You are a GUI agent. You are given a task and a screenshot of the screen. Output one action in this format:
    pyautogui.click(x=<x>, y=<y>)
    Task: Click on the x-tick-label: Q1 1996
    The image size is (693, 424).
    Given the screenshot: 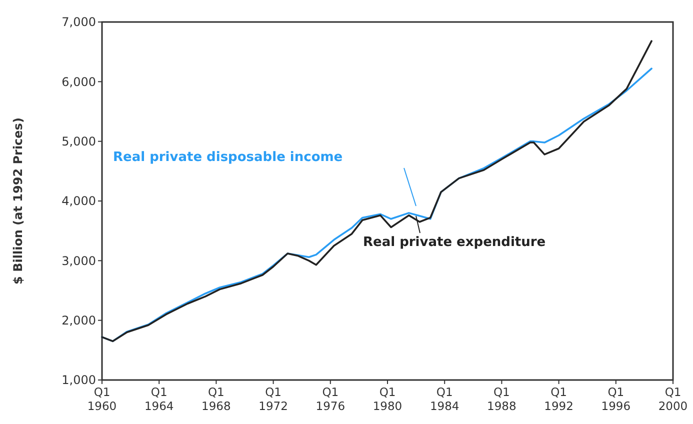 What is the action you would take?
    pyautogui.click(x=616, y=399)
    